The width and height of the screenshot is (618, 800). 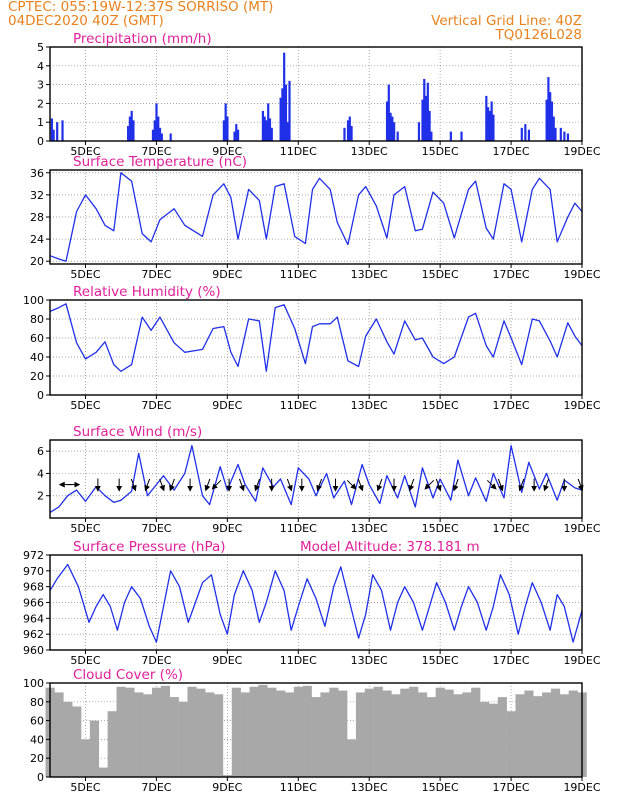 What do you see at coordinates (506, 21) in the screenshot?
I see `header-grid-note: Vertical Grid Line: 40Z` at bounding box center [506, 21].